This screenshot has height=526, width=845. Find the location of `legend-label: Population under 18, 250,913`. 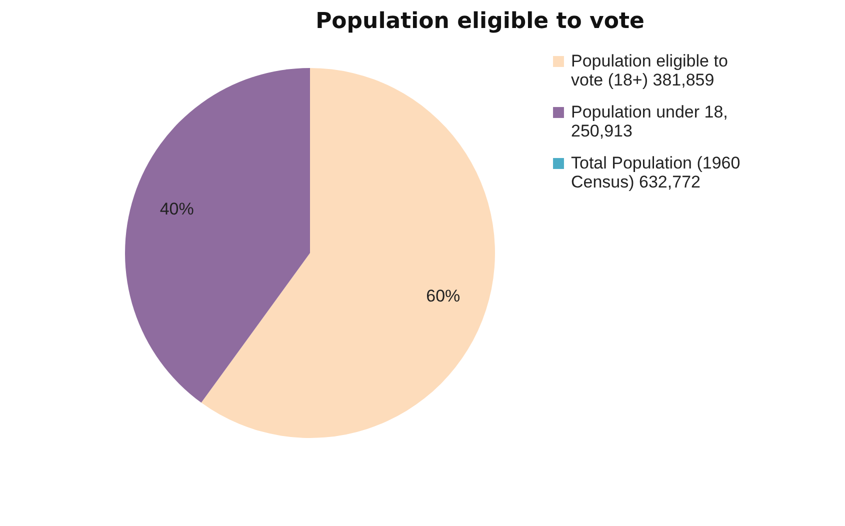

legend-label: Population under 18, 250,913 is located at coordinates (649, 121).